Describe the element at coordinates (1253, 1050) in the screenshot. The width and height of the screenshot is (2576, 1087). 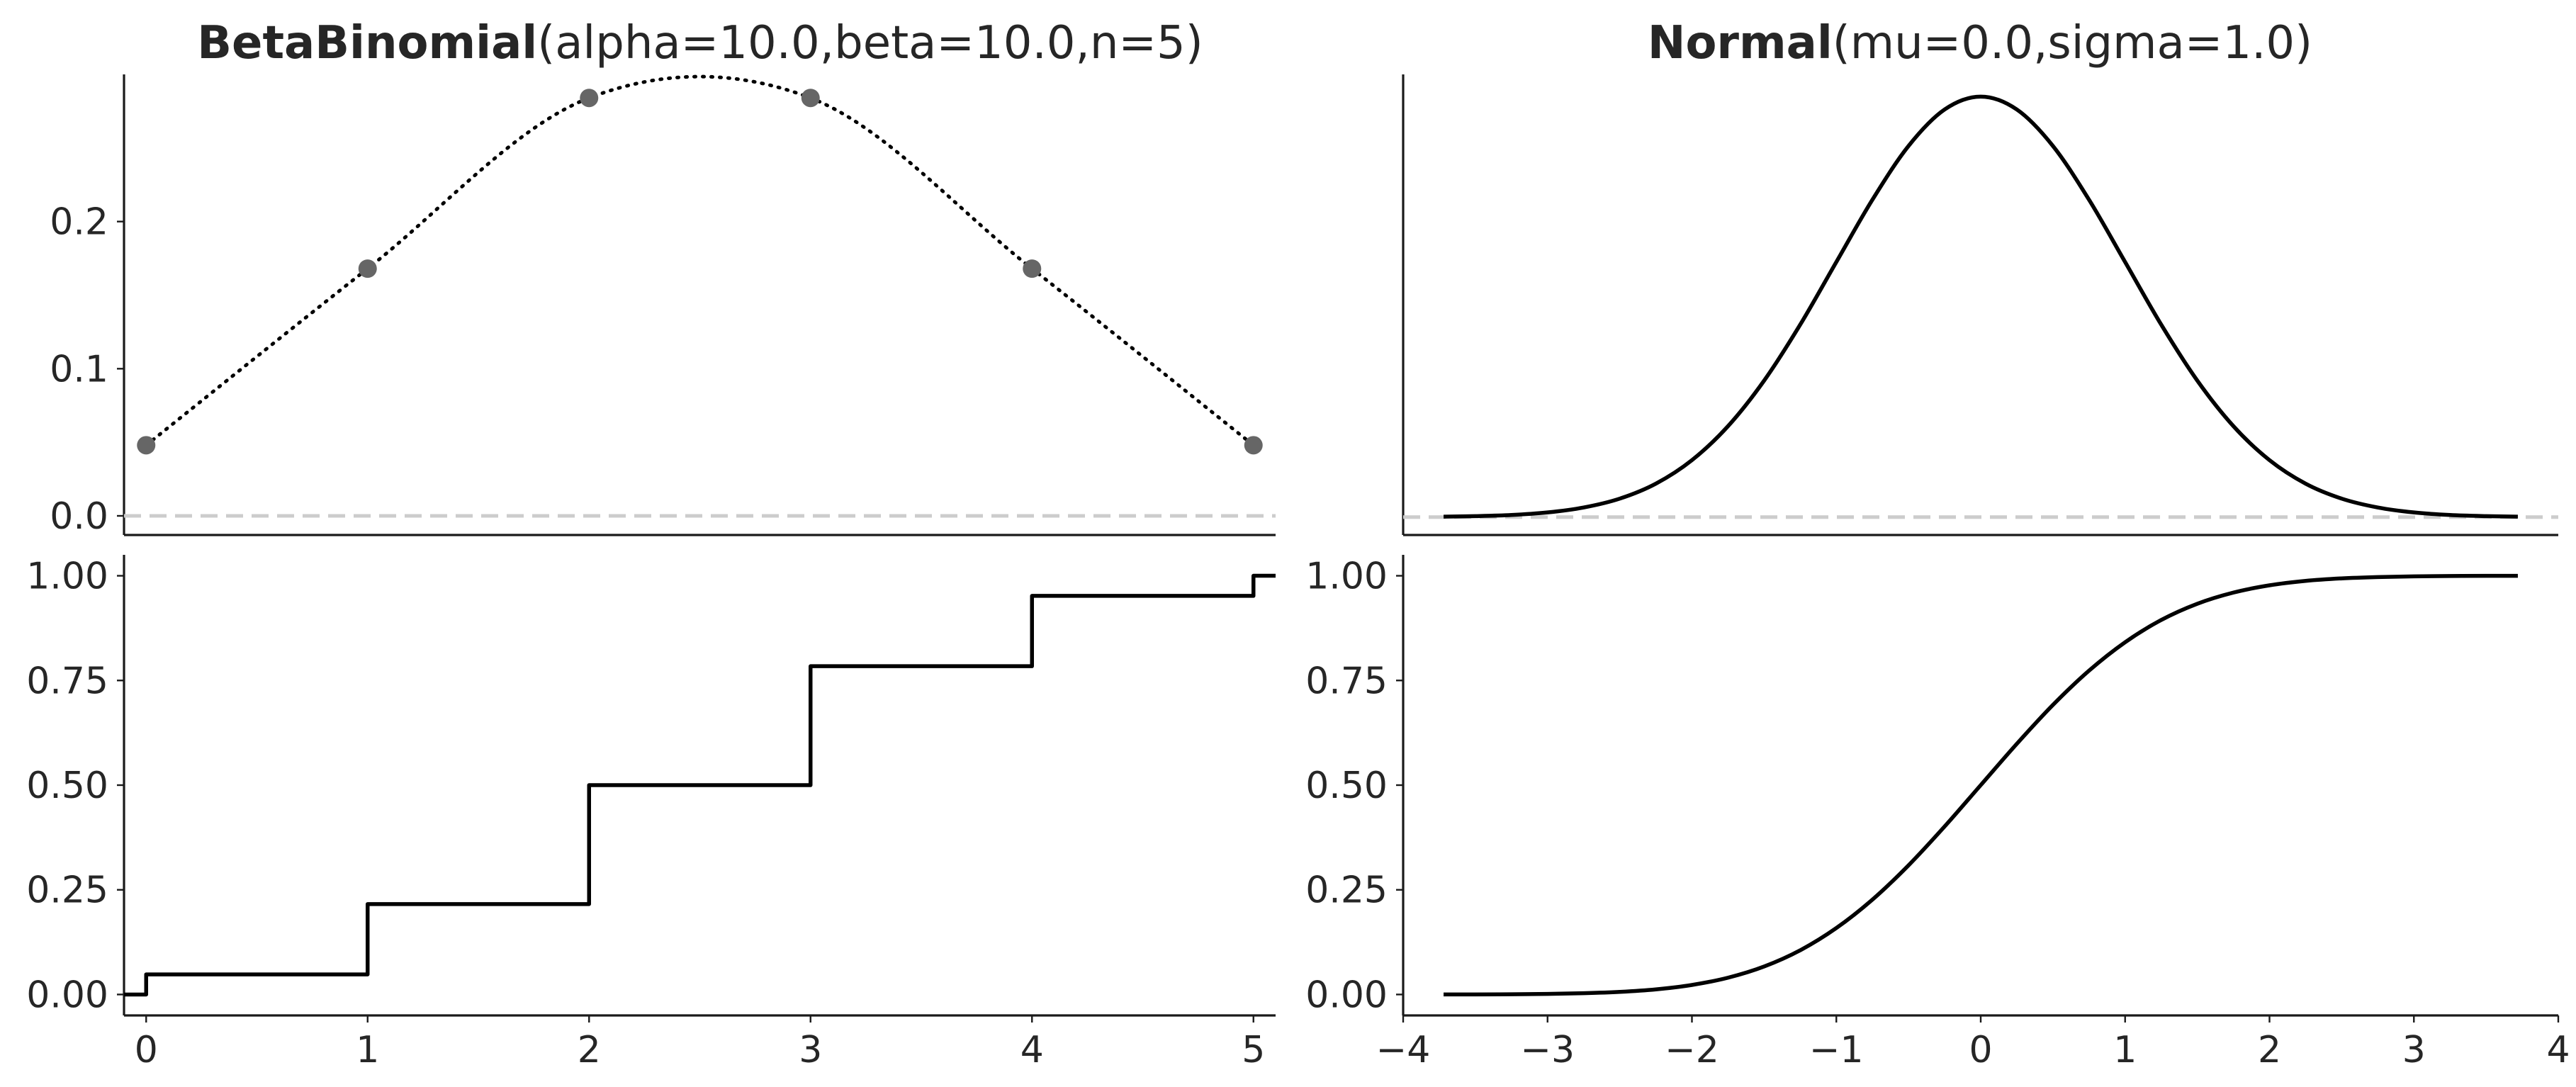
I see `x-tick-label: 5` at that location.